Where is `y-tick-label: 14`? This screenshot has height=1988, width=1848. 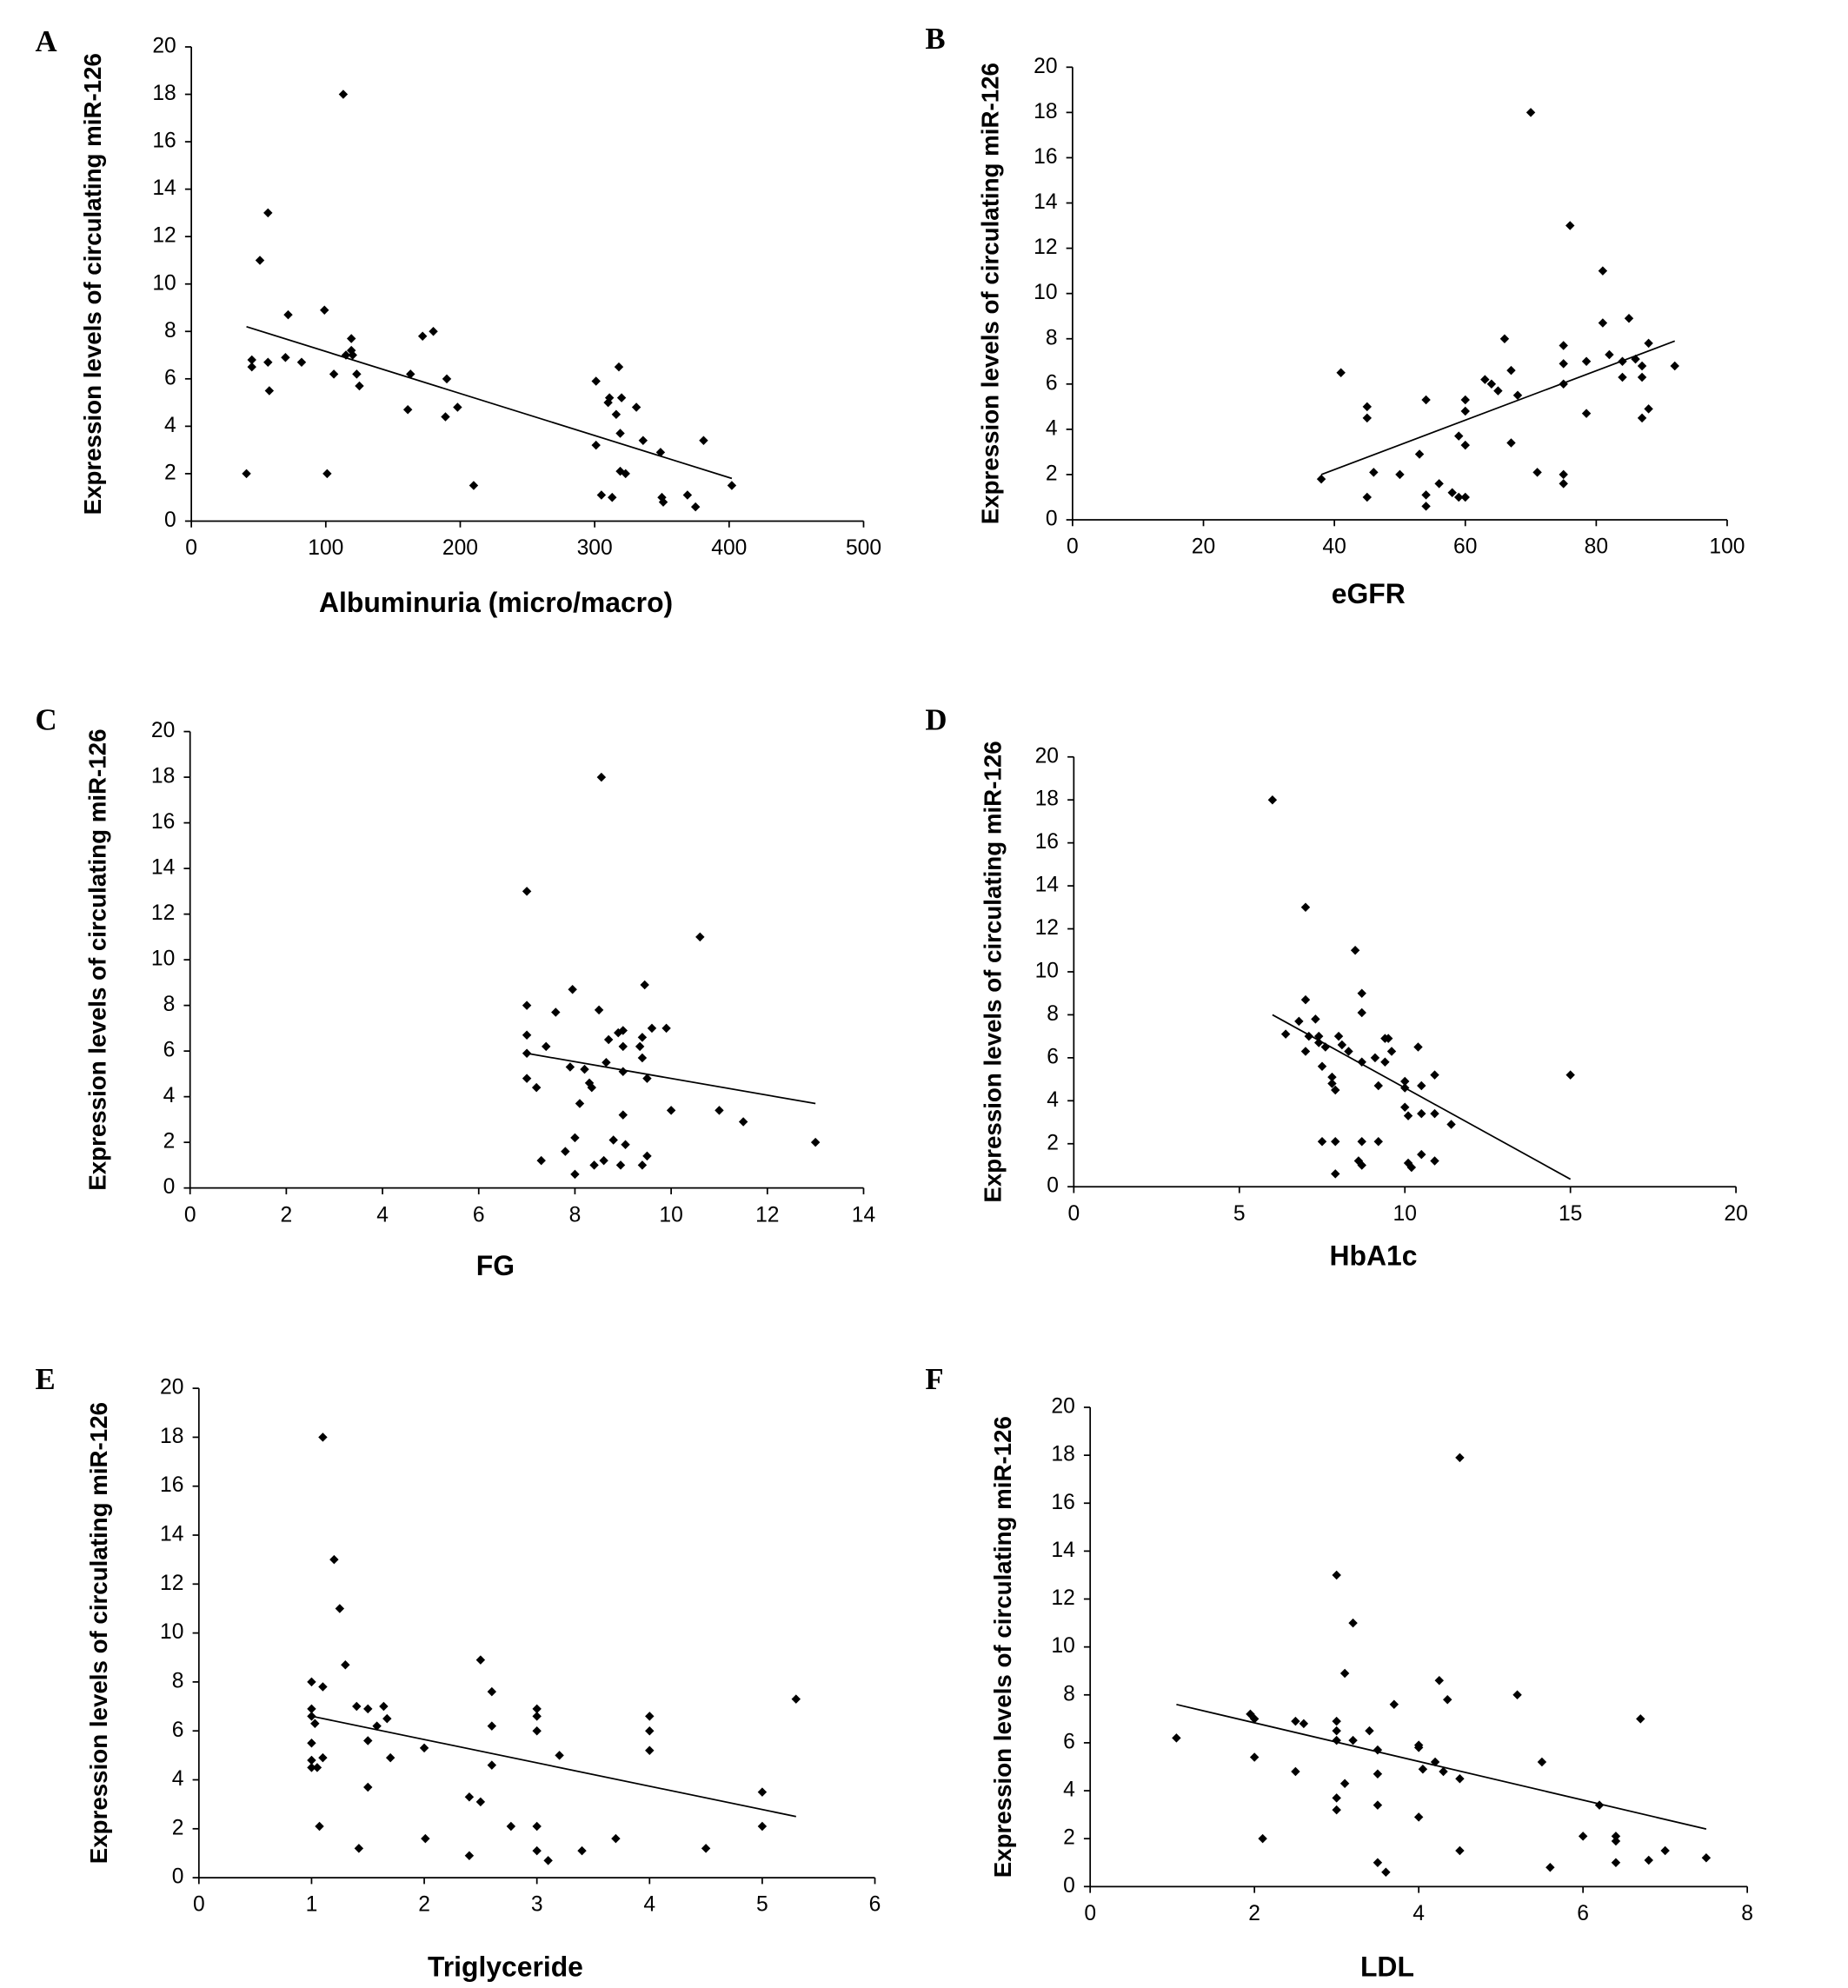 y-tick-label: 14 is located at coordinates (163, 868).